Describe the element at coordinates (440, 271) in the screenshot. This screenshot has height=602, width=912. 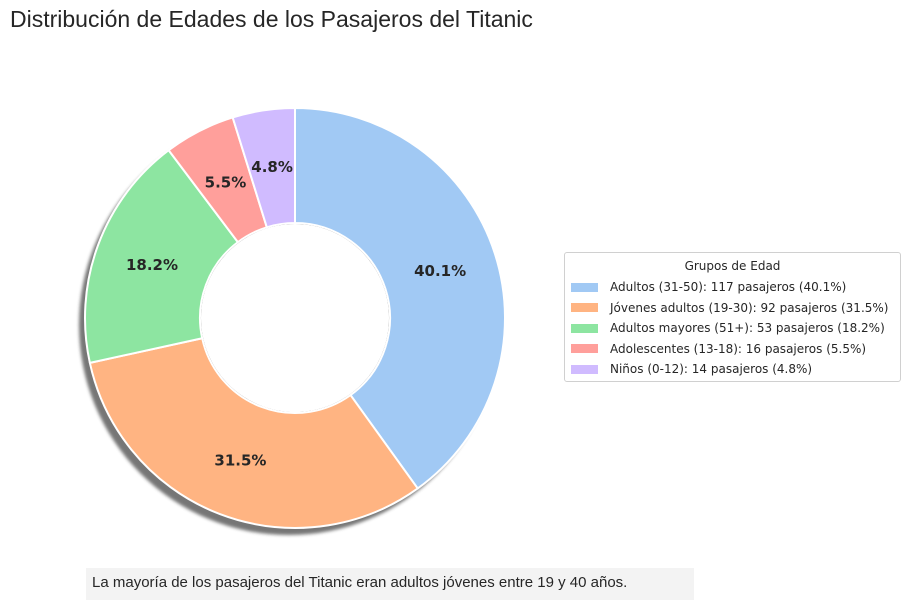
I see `slice-pct-label: 40.1%` at that location.